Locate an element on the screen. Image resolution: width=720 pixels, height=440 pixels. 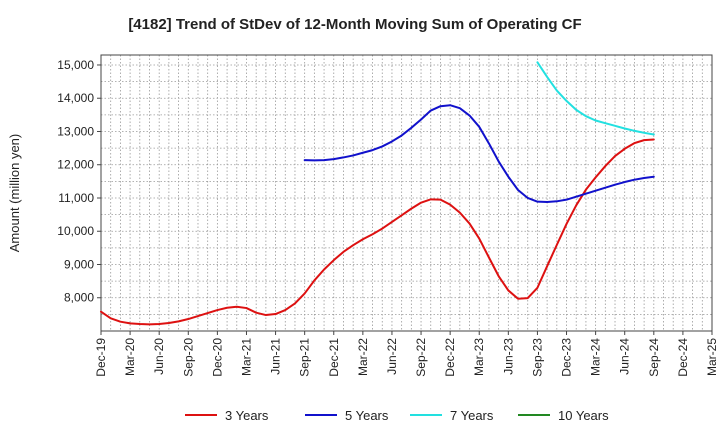
series-line-7-years is located at coordinates (595, 98).